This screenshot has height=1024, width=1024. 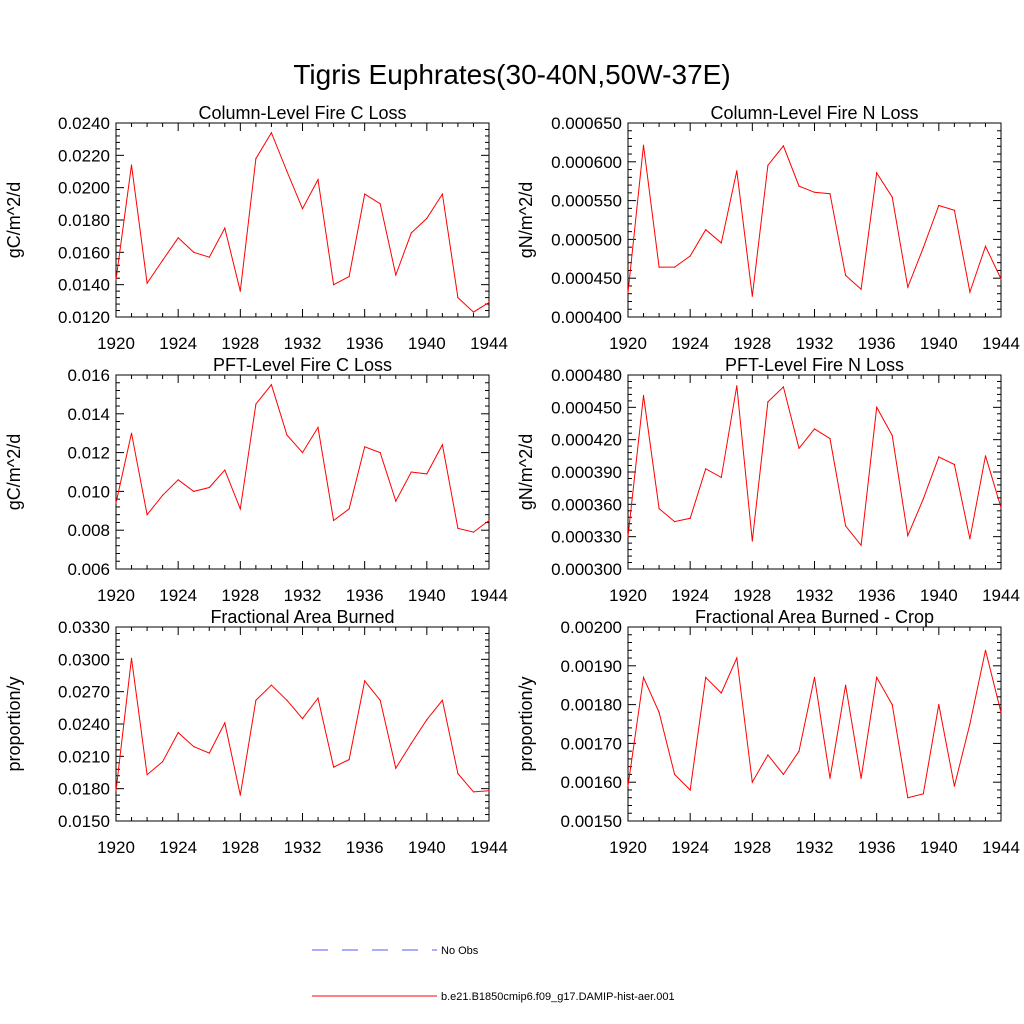 What do you see at coordinates (88, 569) in the screenshot?
I see `y-tick-label: 0.006` at bounding box center [88, 569].